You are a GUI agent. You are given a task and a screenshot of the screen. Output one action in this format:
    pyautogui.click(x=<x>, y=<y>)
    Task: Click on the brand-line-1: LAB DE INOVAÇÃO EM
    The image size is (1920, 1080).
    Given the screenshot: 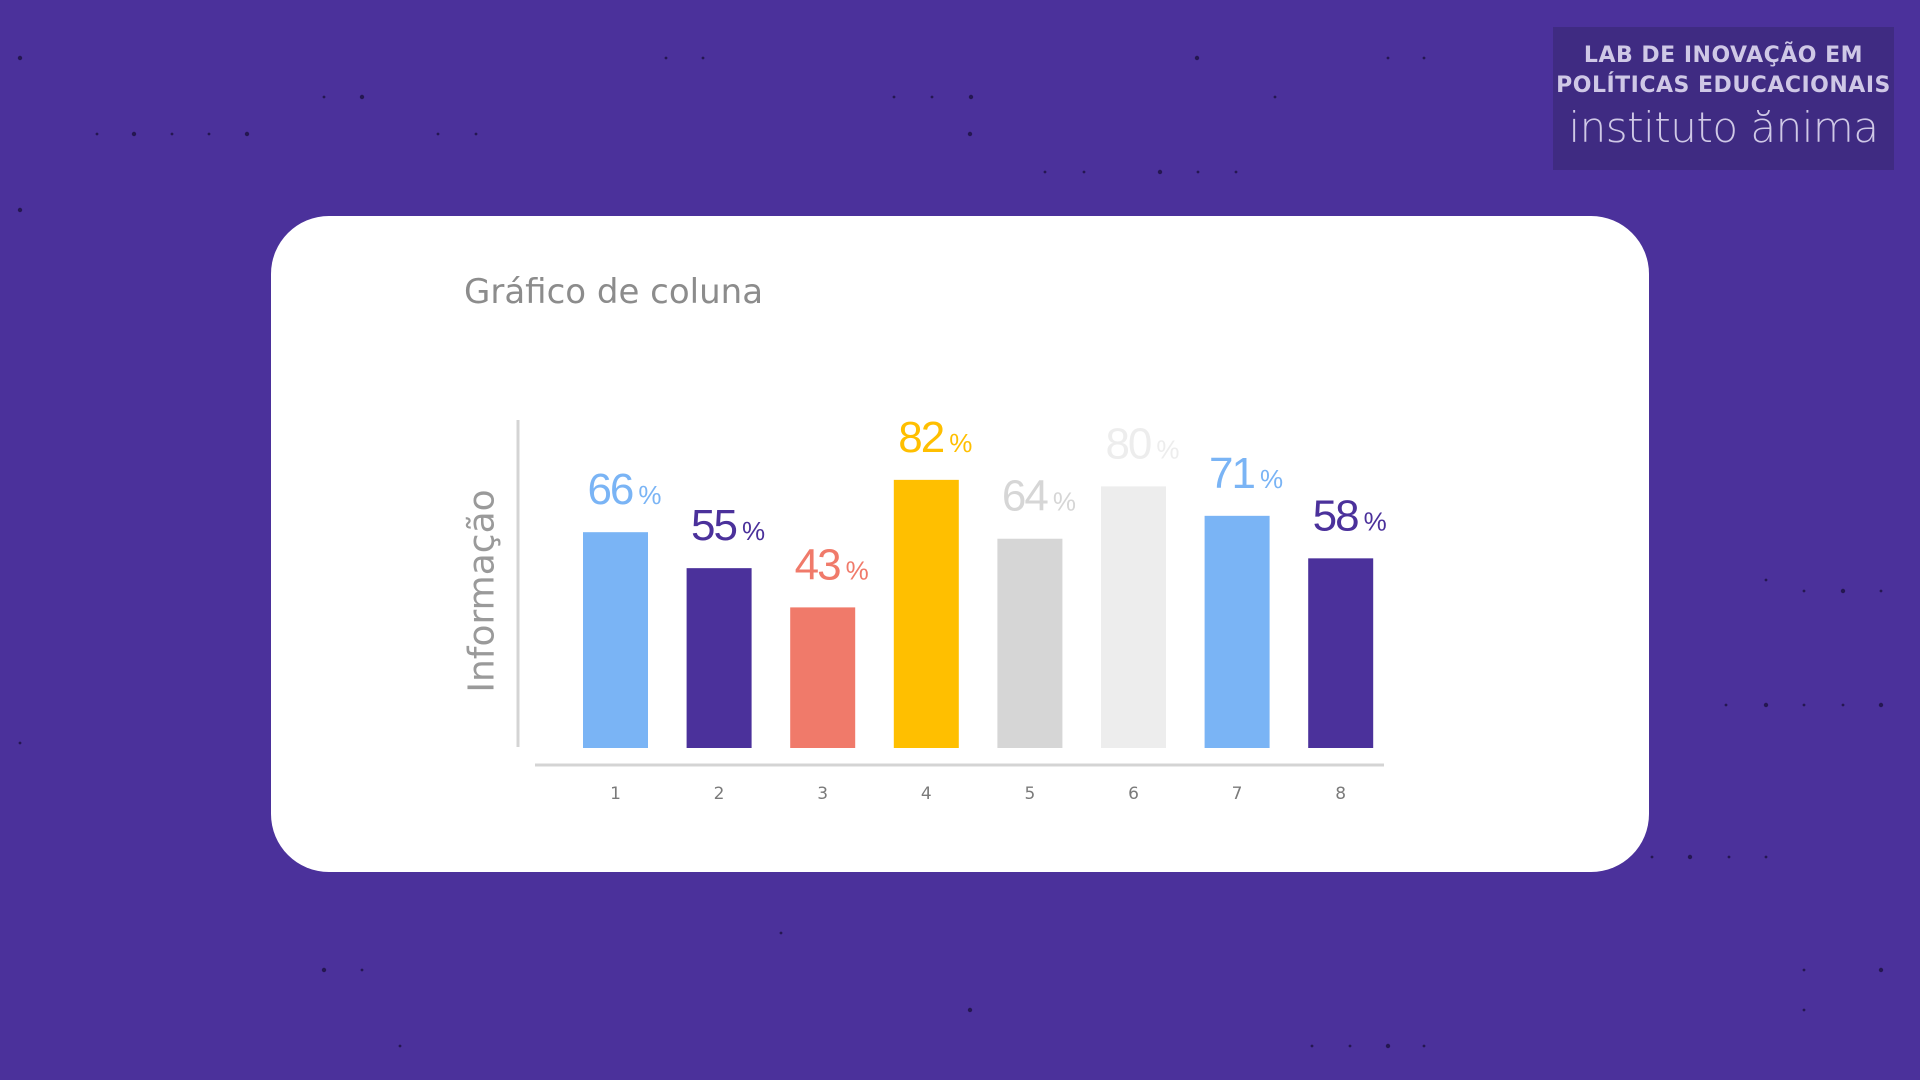 What is the action you would take?
    pyautogui.click(x=1723, y=55)
    